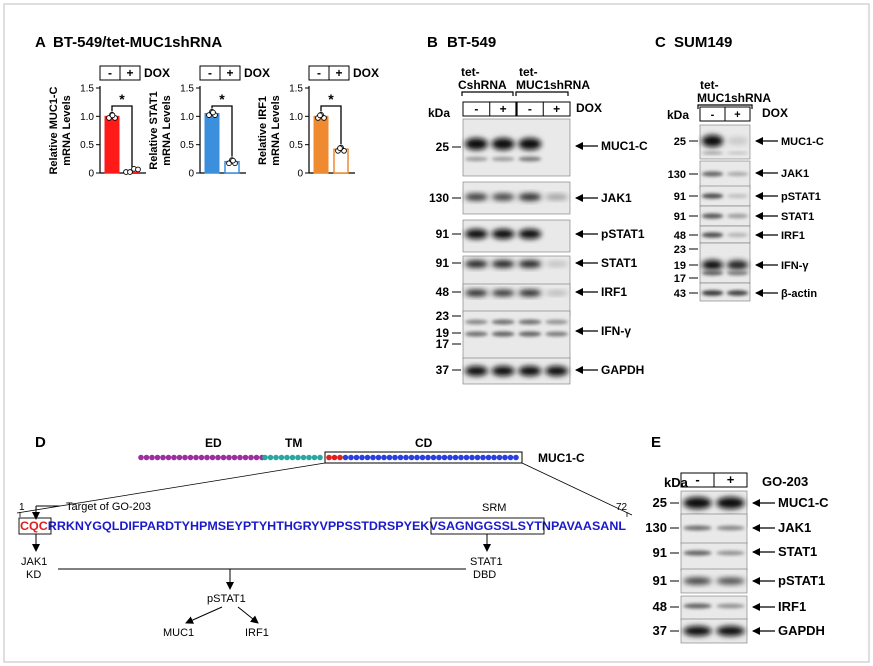 The height and width of the screenshot is (666, 873). What do you see at coordinates (257, 73) in the screenshot?
I see `dox-label: DOX` at bounding box center [257, 73].